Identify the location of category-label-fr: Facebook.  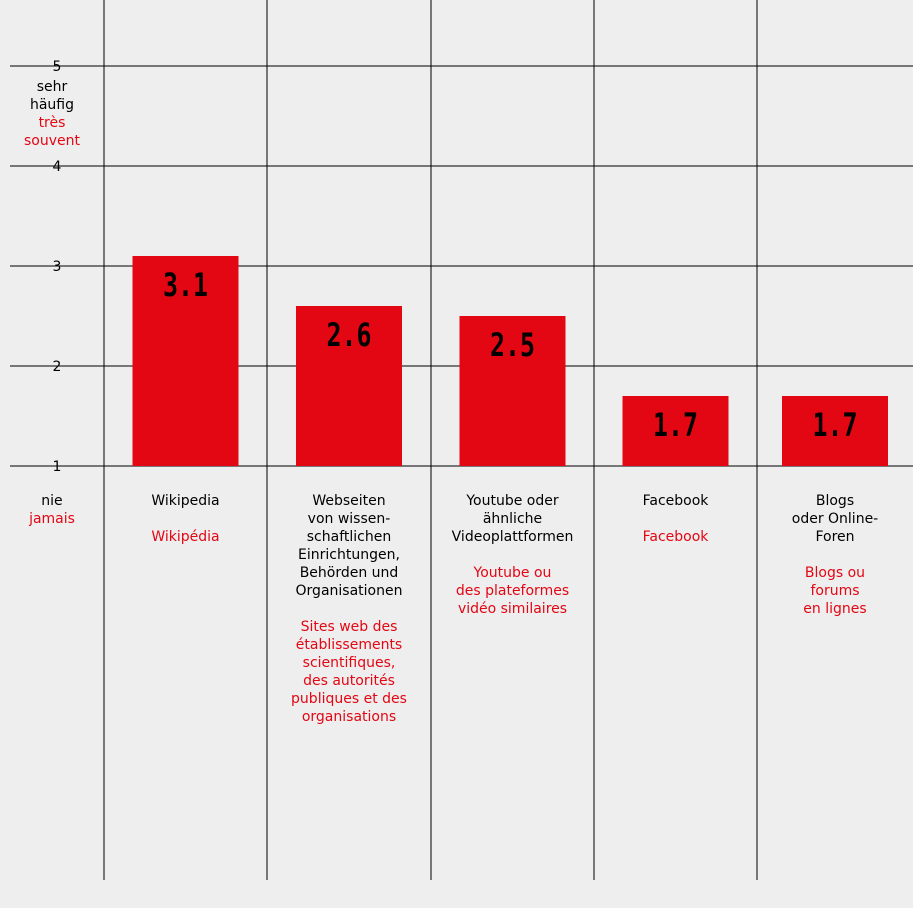
(675, 537).